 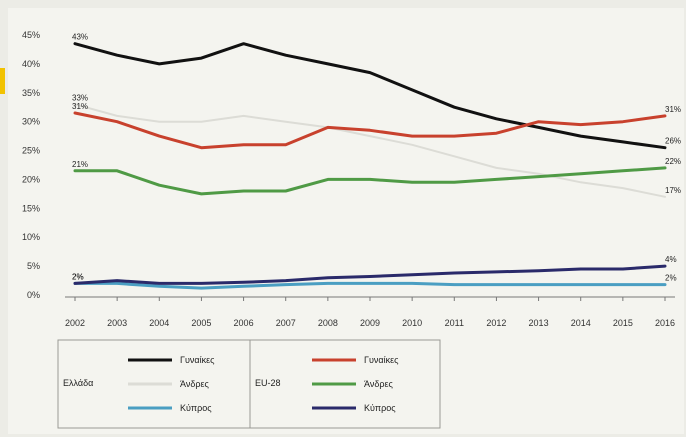 I want to click on y-tick-label: 5%, so click(x=33, y=266).